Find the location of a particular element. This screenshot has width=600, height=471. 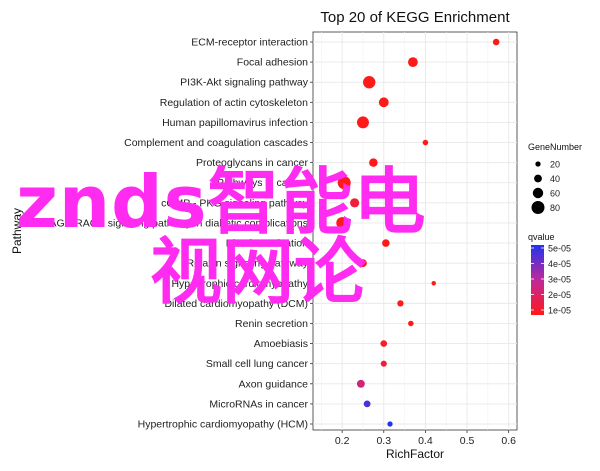

y-tick-label: Hypertrophic cardiomyopathy is located at coordinates (239, 284).